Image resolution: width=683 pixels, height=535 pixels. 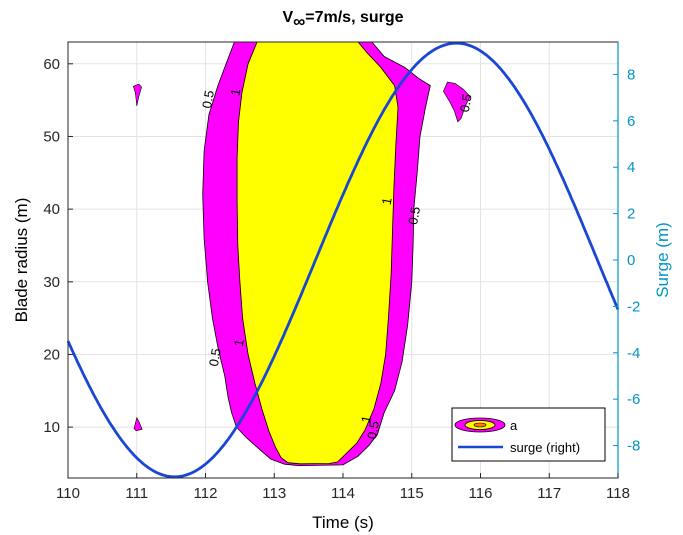 What do you see at coordinates (545, 447) in the screenshot?
I see `legend-label-surge: surge (right)` at bounding box center [545, 447].